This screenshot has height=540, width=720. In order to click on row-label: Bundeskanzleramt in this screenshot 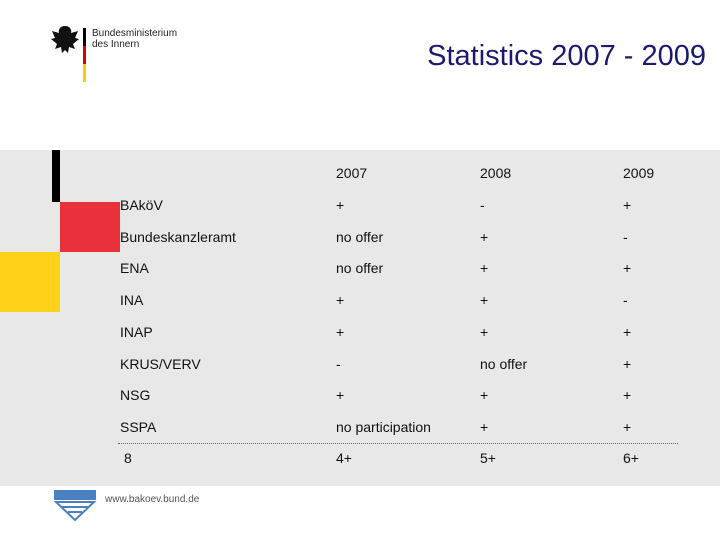, I will do `click(178, 236)`.